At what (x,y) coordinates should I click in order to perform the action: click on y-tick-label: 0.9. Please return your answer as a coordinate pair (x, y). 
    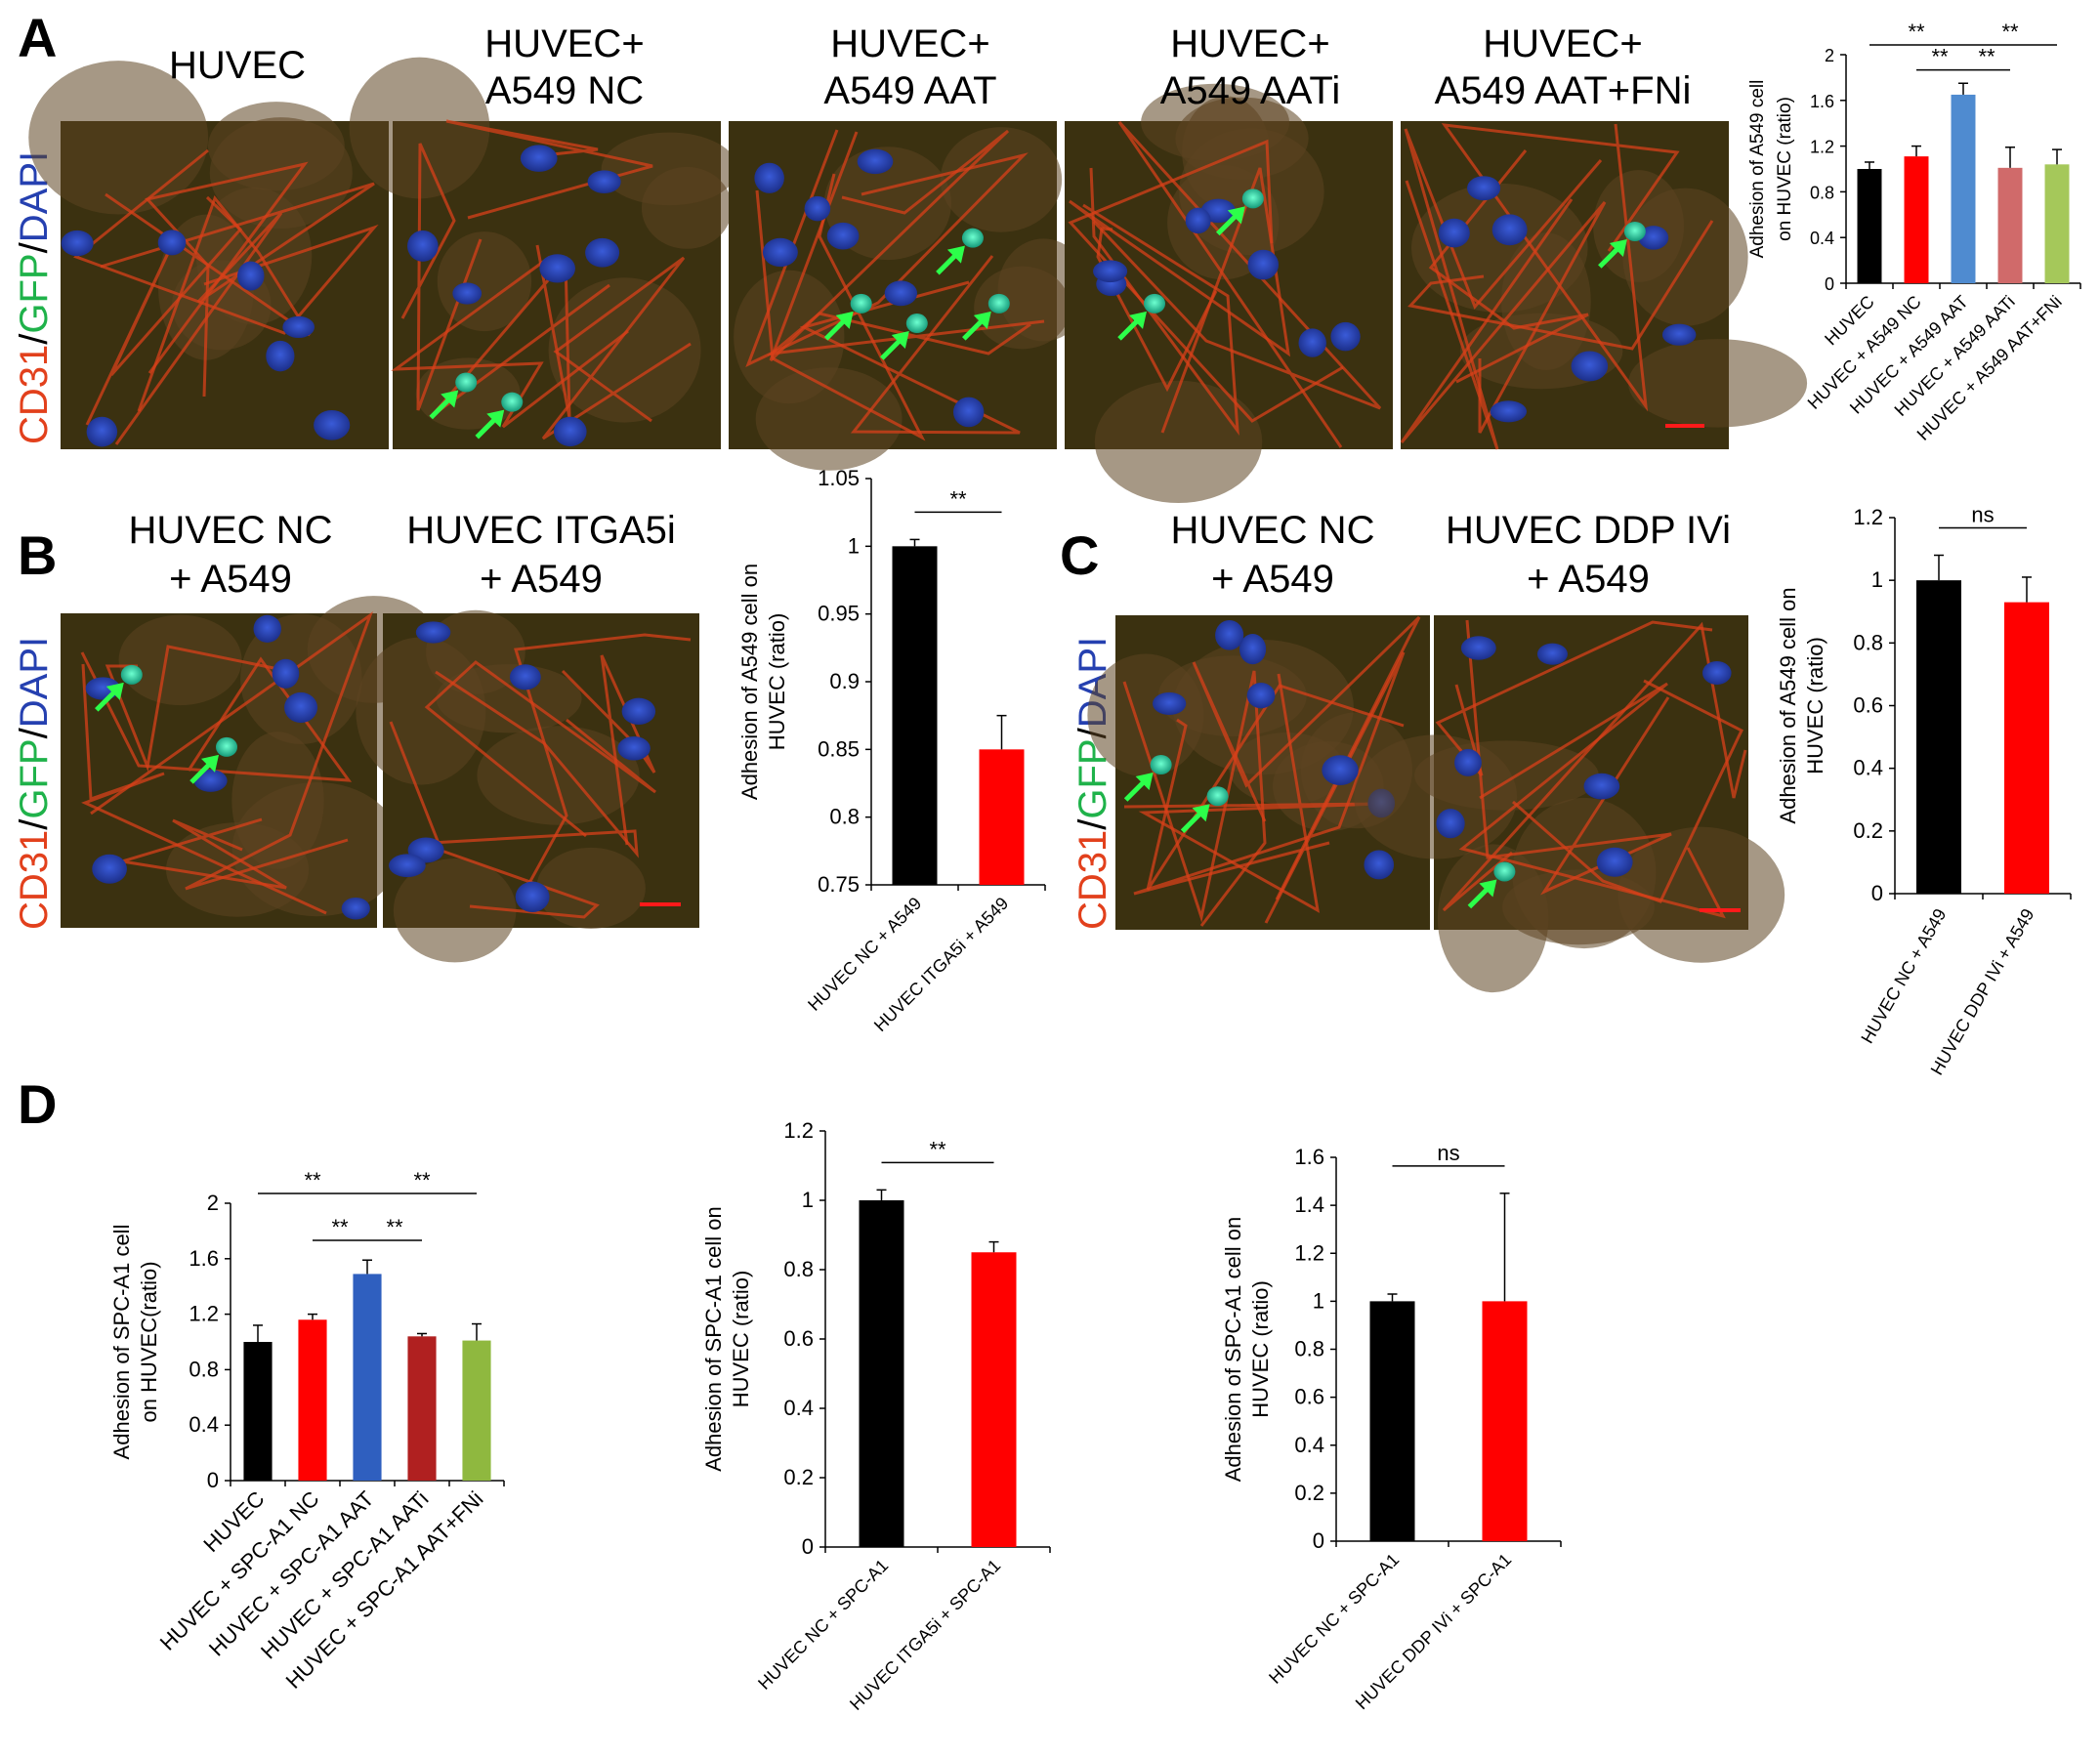
    Looking at the image, I should click on (844, 681).